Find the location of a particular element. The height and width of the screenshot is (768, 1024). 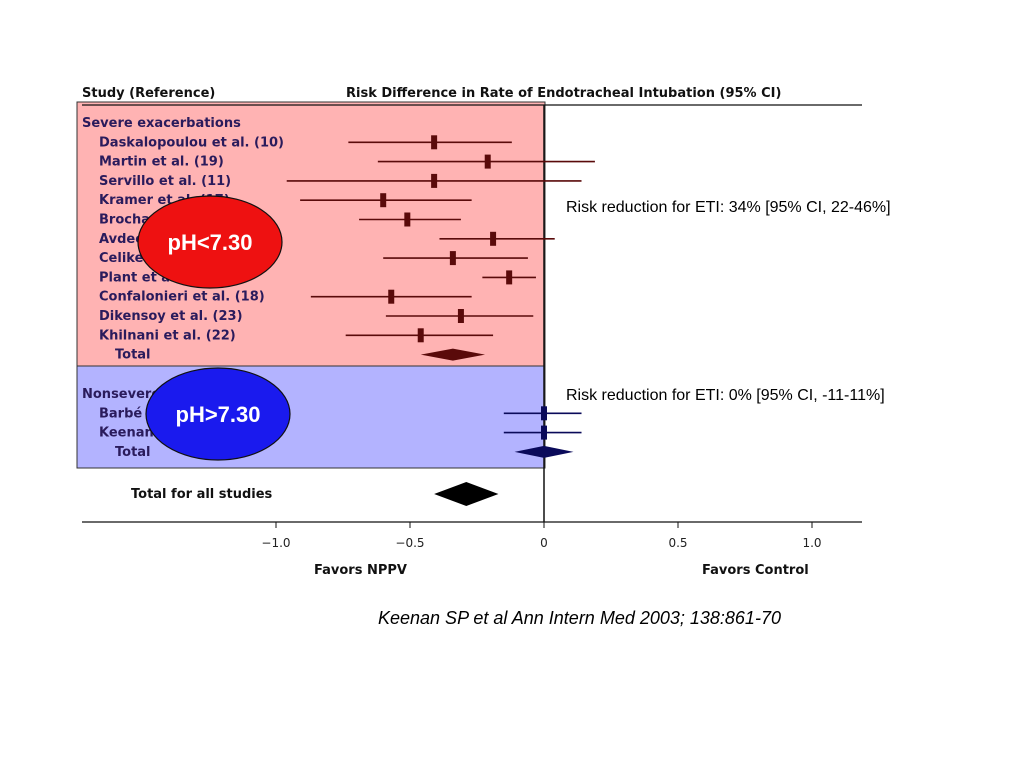

favors-right-label: Favors Control is located at coordinates (755, 570).